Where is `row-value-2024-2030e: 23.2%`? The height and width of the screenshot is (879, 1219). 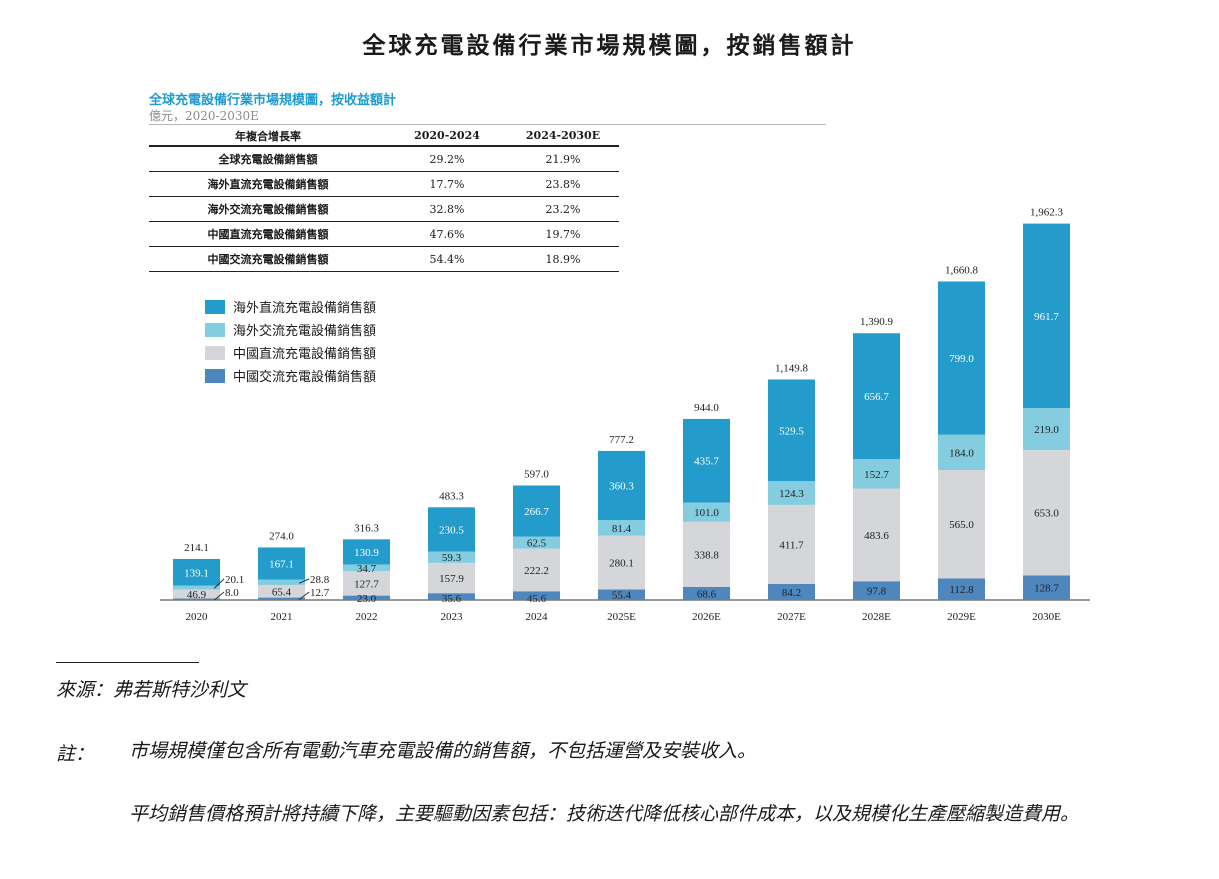 row-value-2024-2030e: 23.2% is located at coordinates (563, 209).